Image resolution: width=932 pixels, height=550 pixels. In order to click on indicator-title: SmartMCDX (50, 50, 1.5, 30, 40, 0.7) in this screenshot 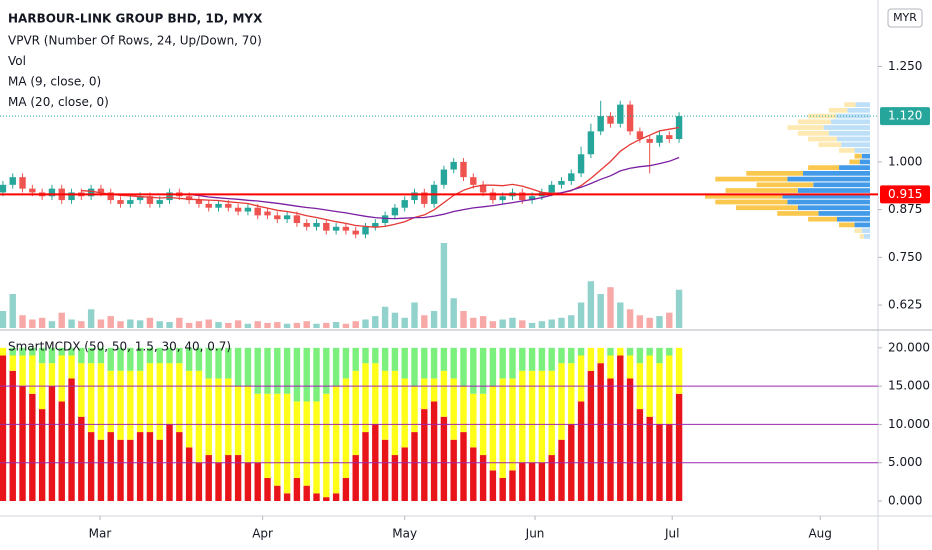, I will do `click(119, 347)`.